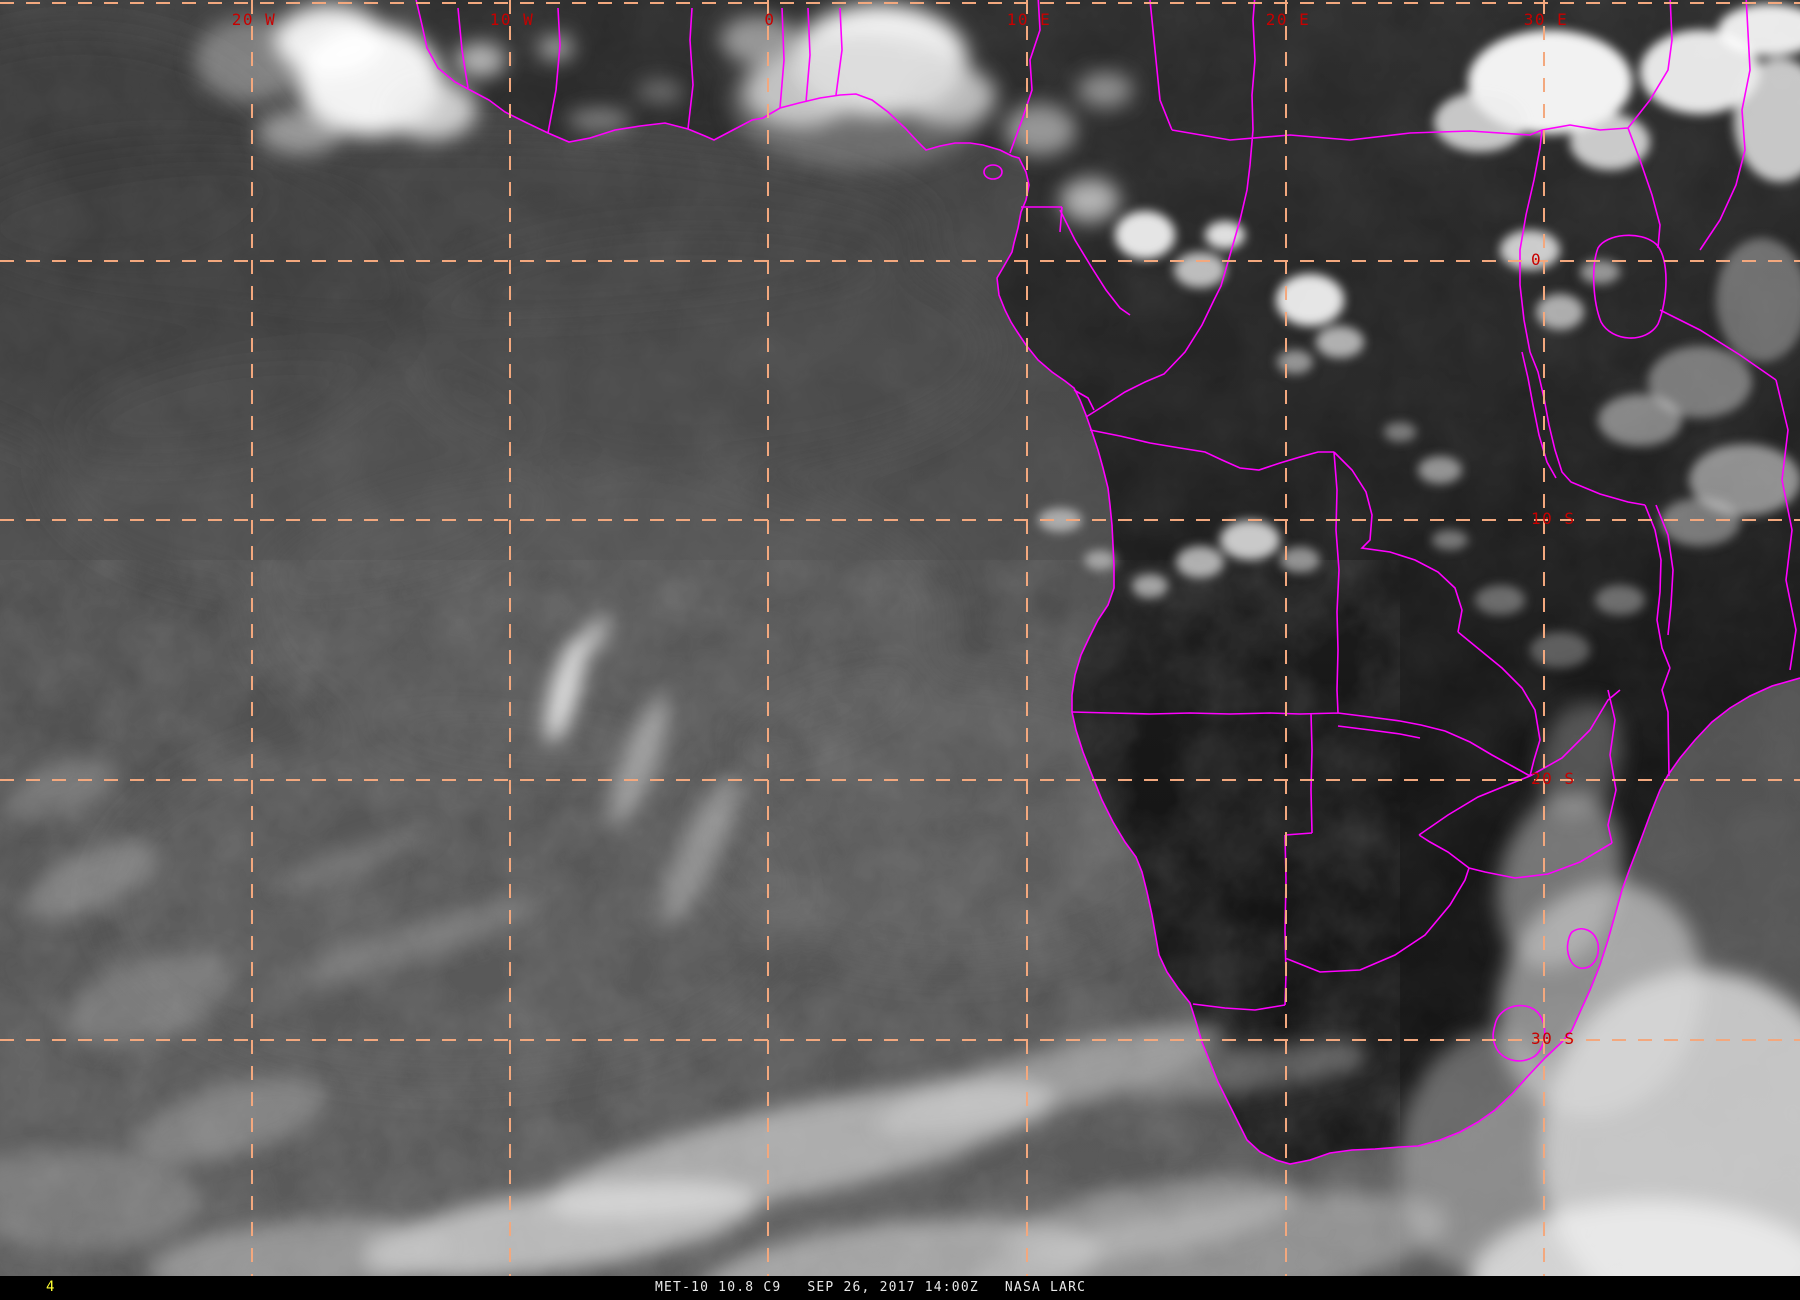 This screenshot has height=1300, width=1800. Describe the element at coordinates (893, 1287) in the screenshot. I see `caption-datetime: SEP 26, 2017 14:00Z` at that location.